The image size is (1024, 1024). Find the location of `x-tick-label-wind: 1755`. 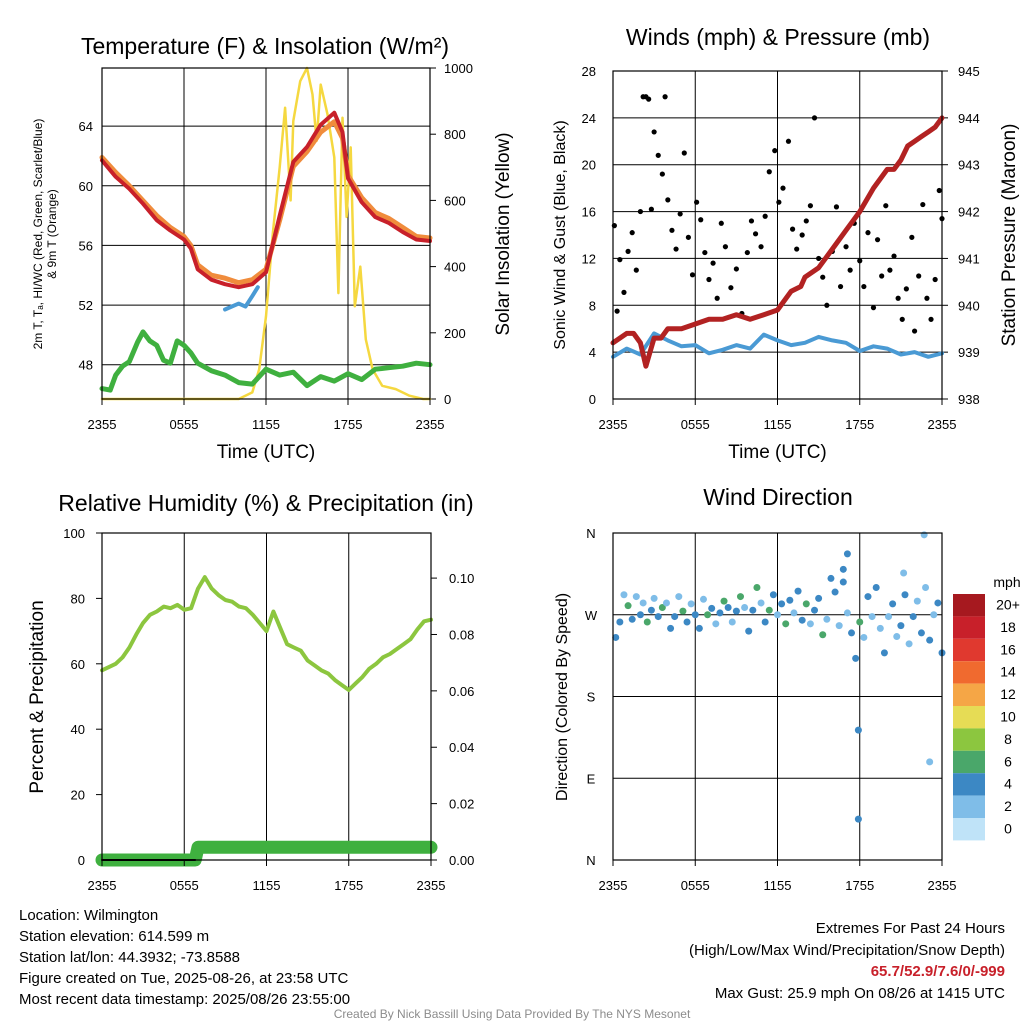

x-tick-label-wind: 1755 is located at coordinates (859, 424).